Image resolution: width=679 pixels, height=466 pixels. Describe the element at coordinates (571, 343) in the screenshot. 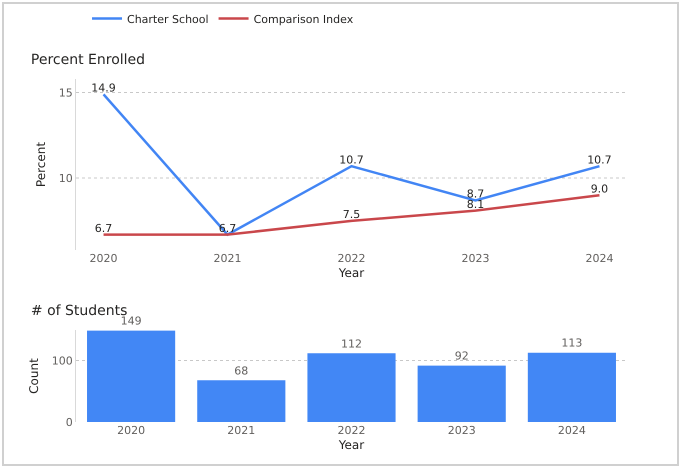

I see `data-label: 113` at that location.